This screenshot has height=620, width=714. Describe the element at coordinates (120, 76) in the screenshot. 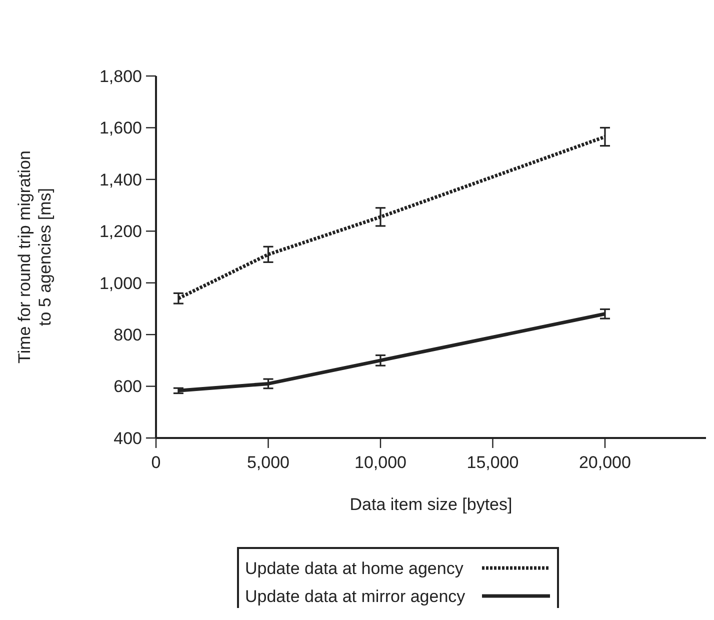

I see `y-tick-label: 1,800` at that location.